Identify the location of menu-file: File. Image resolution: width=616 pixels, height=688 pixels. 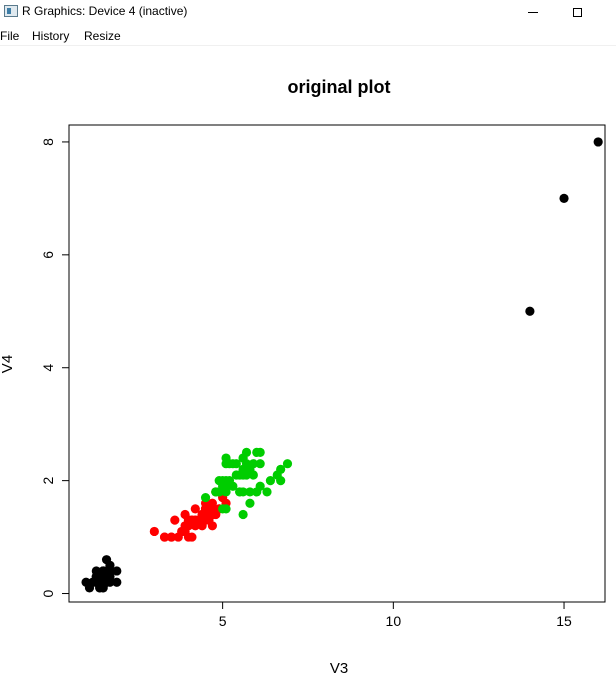
(10, 36).